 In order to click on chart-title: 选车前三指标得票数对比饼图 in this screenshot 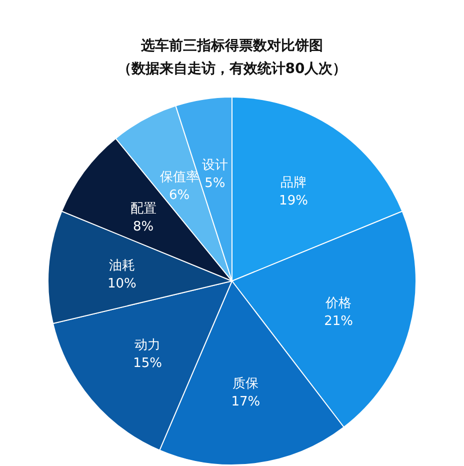, I will do `click(231, 45)`.